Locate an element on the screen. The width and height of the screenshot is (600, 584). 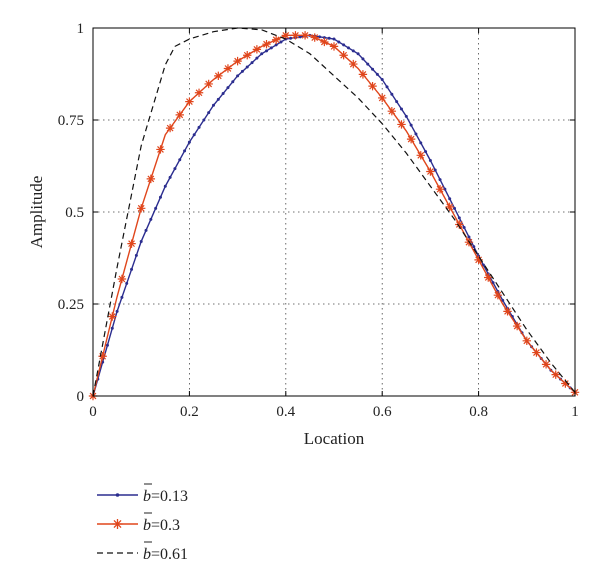
y-tick-label: 0.25 is located at coordinates (71, 305).